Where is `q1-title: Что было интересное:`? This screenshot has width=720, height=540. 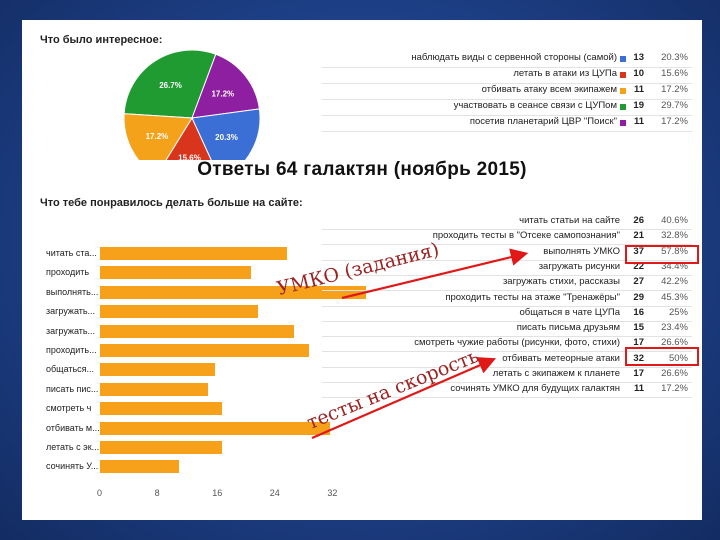
q1-title: Что было интересное: is located at coordinates (101, 40).